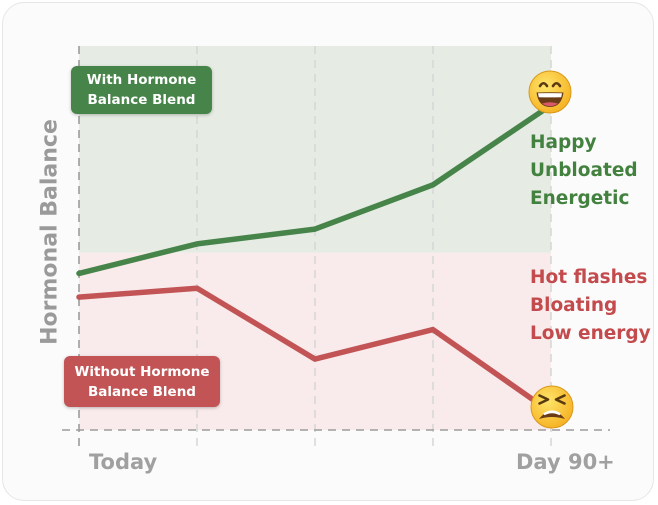  What do you see at coordinates (552, 407) in the screenshot?
I see `tired-face-icon` at bounding box center [552, 407].